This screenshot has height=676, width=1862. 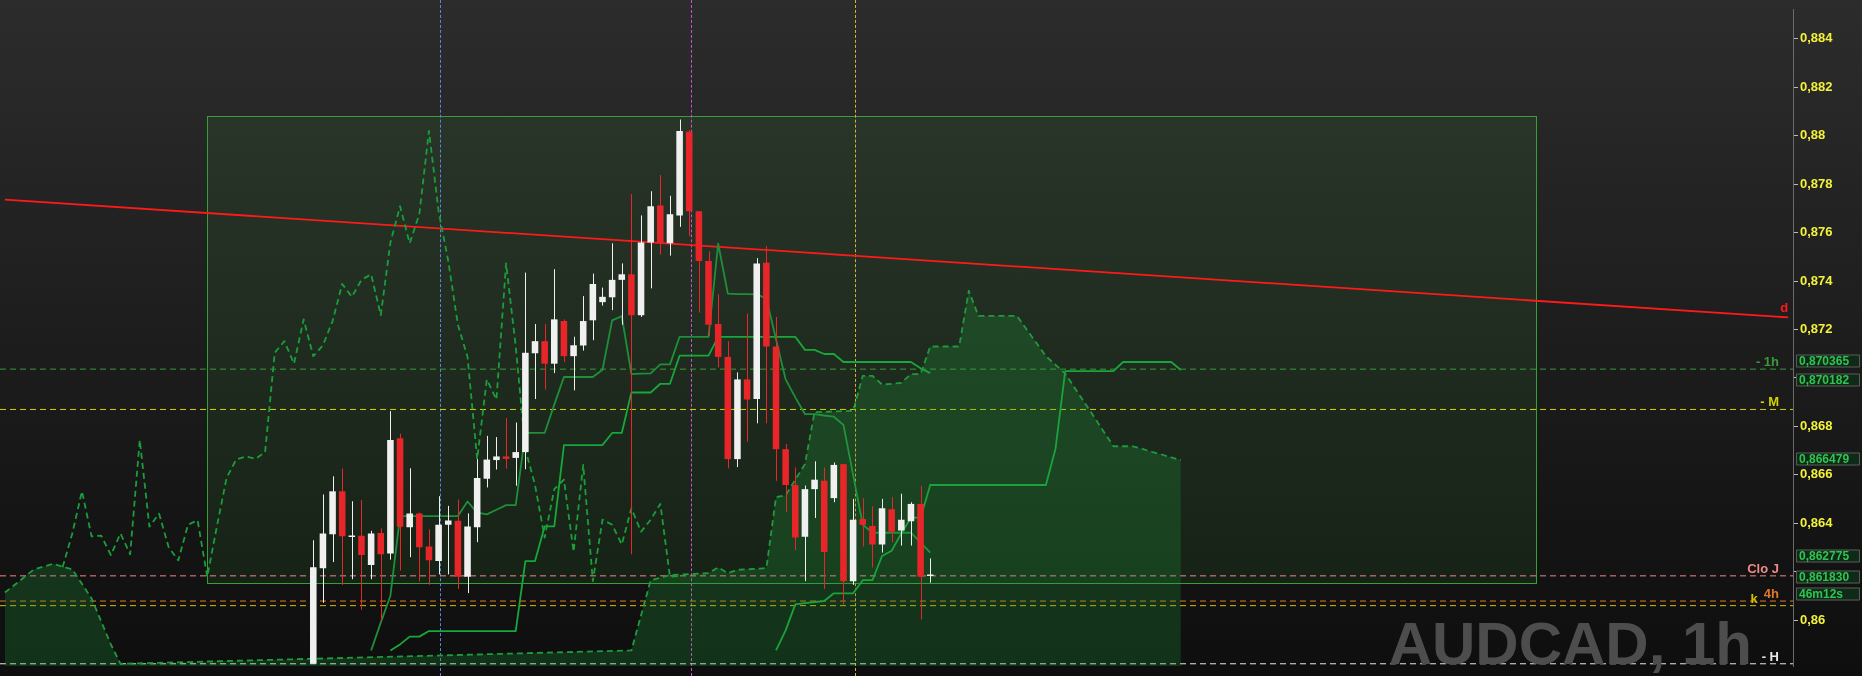 What do you see at coordinates (1816, 474) in the screenshot?
I see `y-tick-label: 0,866` at bounding box center [1816, 474].